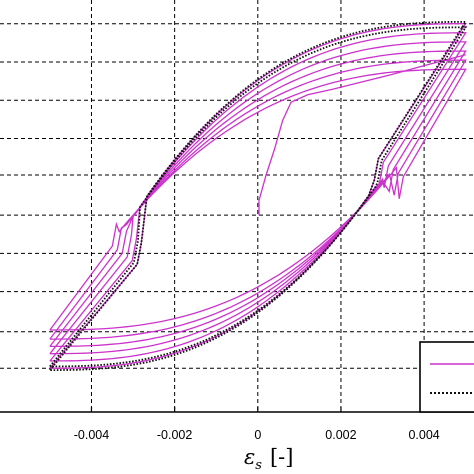 This screenshot has height=474, width=474. What do you see at coordinates (174, 435) in the screenshot?
I see `x-tick-label-1: -0.002` at bounding box center [174, 435].